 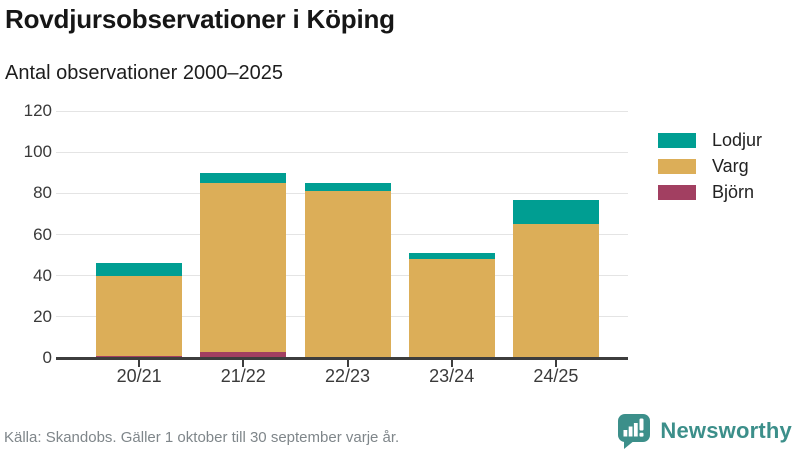 What do you see at coordinates (710, 191) in the screenshot?
I see `legend-item-björn: Björn` at bounding box center [710, 191].